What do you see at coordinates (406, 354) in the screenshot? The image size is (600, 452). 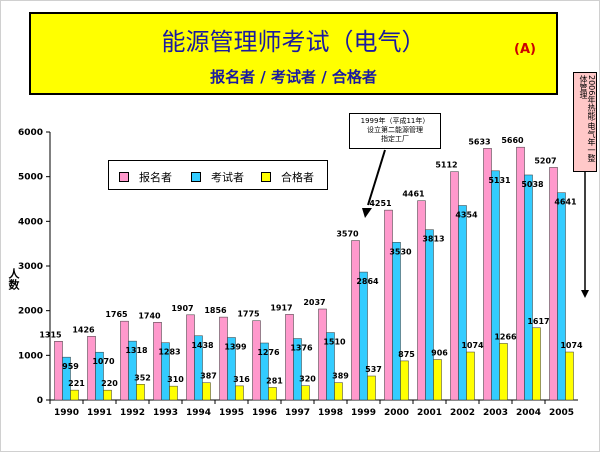 I see `data-label-passers: 875` at bounding box center [406, 354].